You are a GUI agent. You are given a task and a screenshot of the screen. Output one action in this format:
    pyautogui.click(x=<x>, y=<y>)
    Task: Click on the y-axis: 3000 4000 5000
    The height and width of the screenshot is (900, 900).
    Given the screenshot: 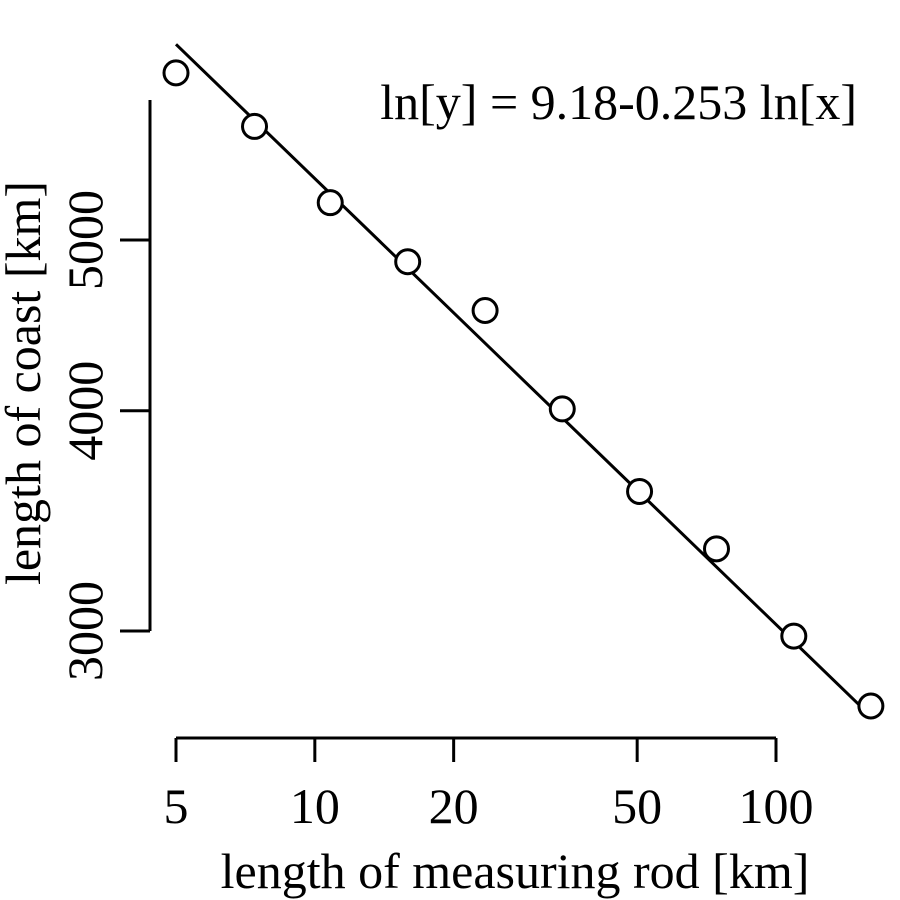 What is the action you would take?
    pyautogui.click(x=104, y=390)
    